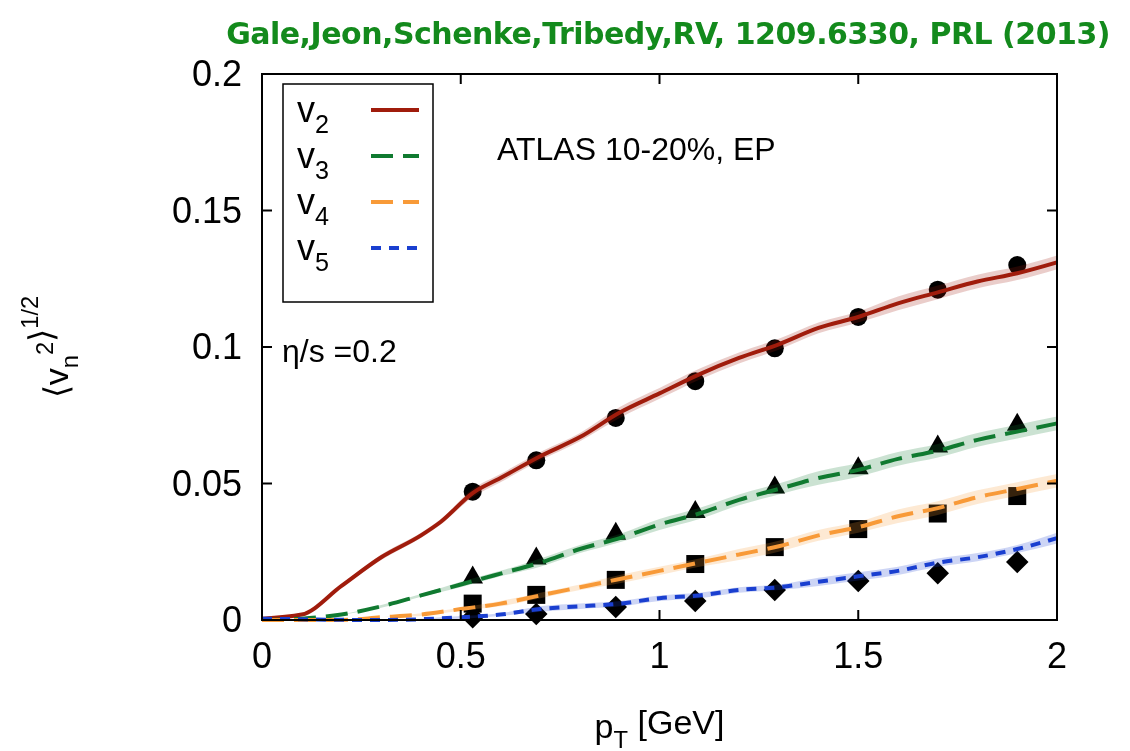 The height and width of the screenshot is (751, 1130). What do you see at coordinates (1057, 655) in the screenshot?
I see `x-tick-label: 2` at bounding box center [1057, 655].